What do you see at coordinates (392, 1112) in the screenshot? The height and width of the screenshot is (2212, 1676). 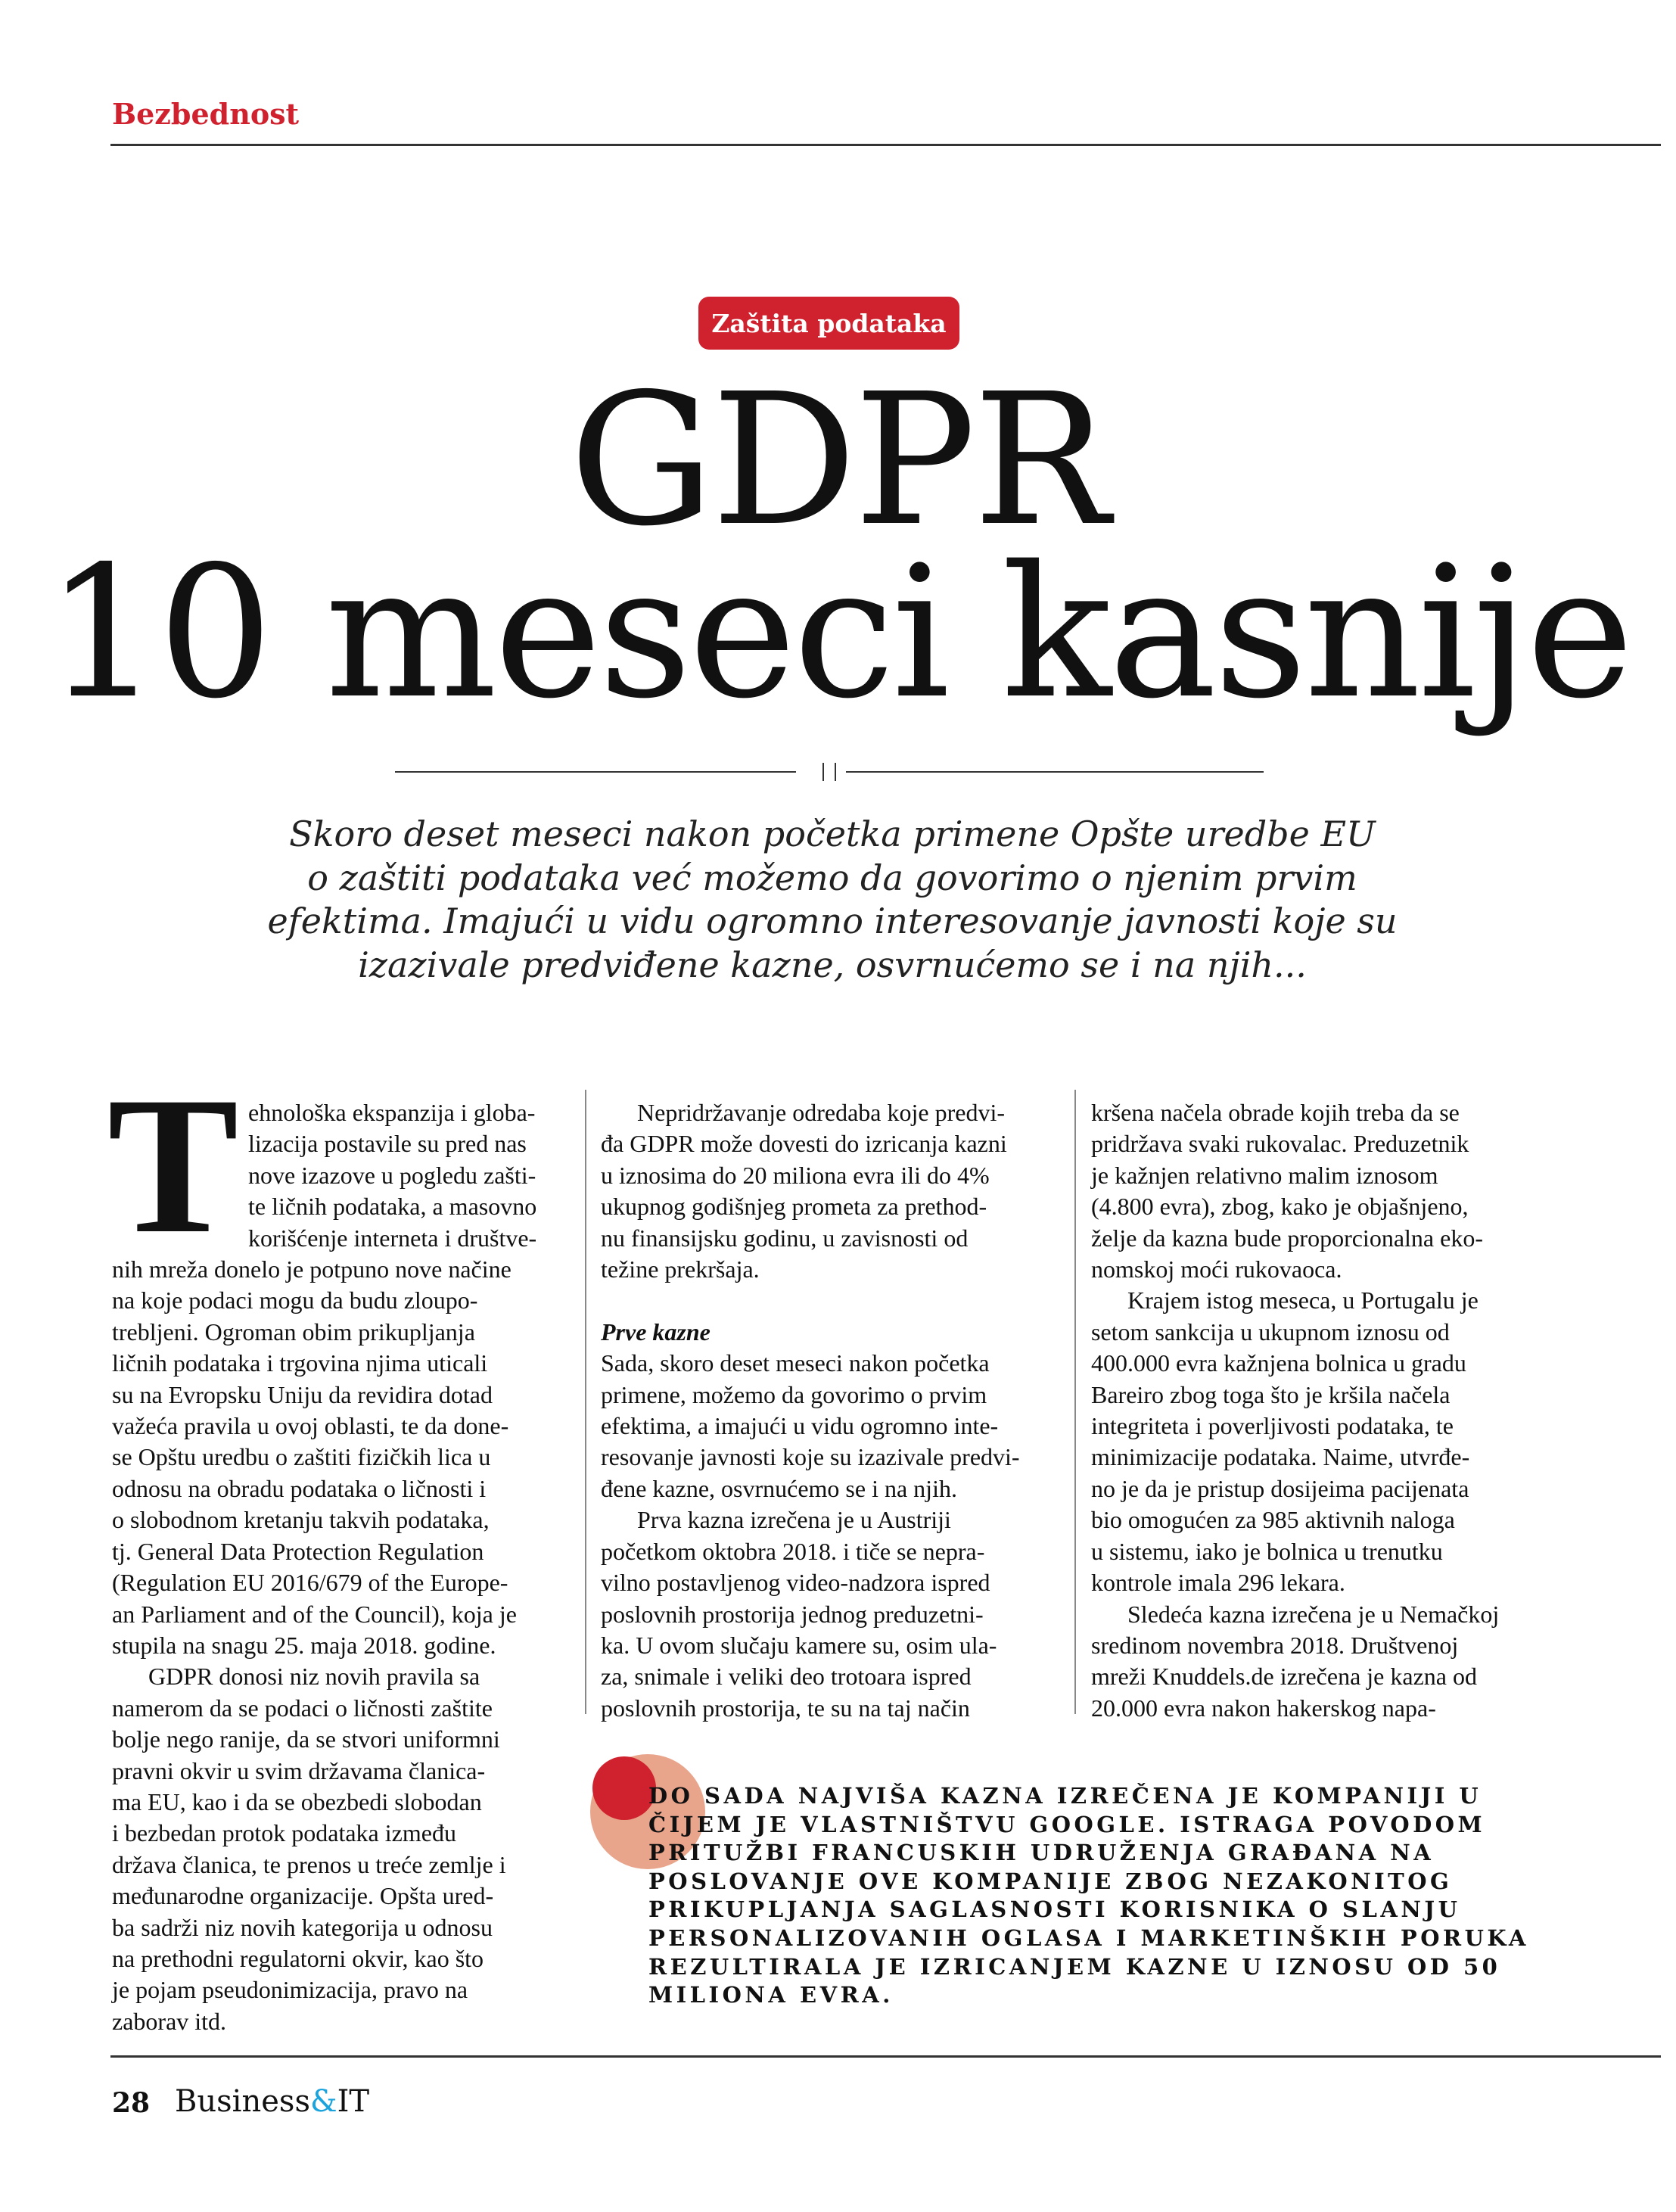 I see `text-line: ehnološka ekspanzija i globa-` at bounding box center [392, 1112].